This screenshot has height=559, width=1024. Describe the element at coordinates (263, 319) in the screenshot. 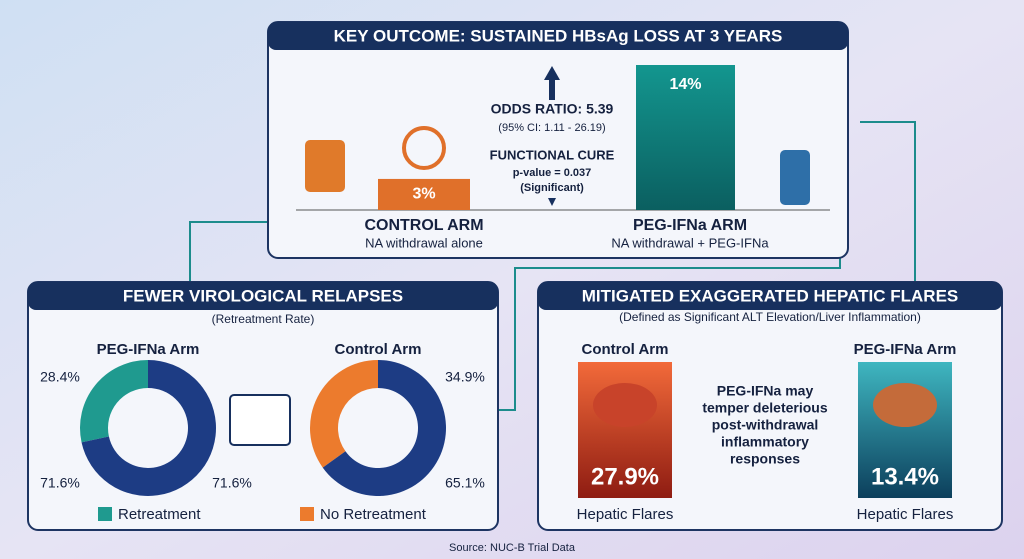

I see `panel-subtitle: (Retreatment Rate)` at that location.